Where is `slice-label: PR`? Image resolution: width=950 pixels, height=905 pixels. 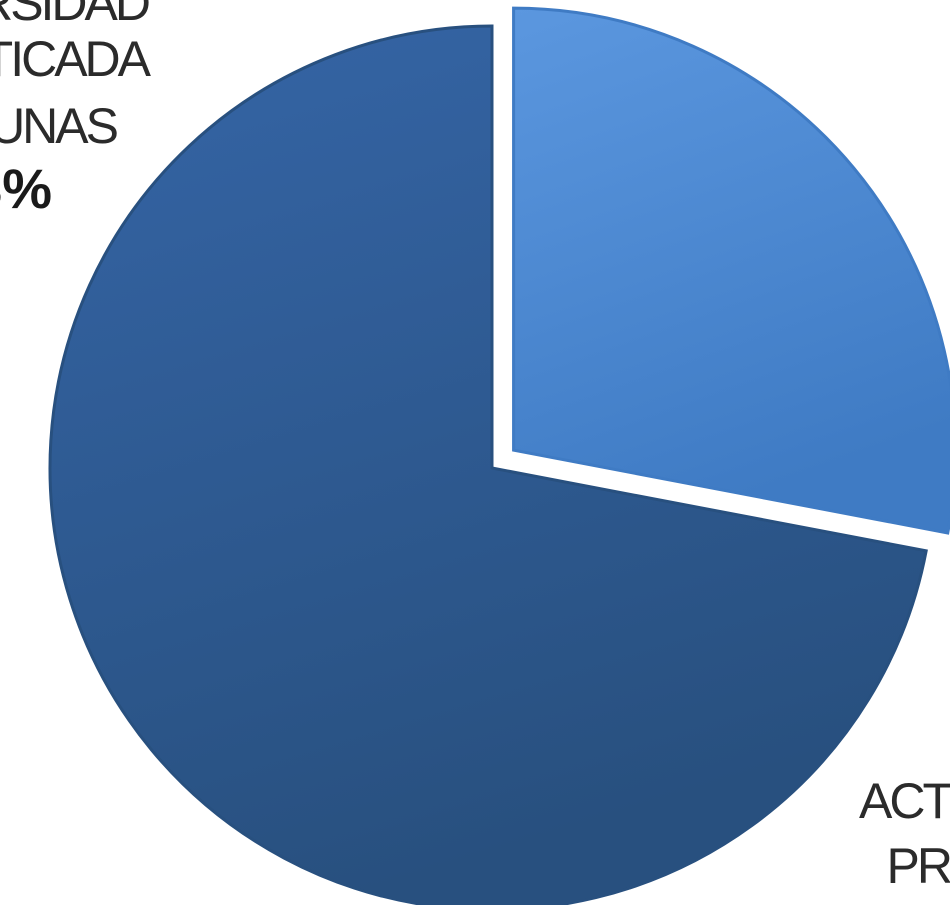
slice-label: PR is located at coordinates (918, 866).